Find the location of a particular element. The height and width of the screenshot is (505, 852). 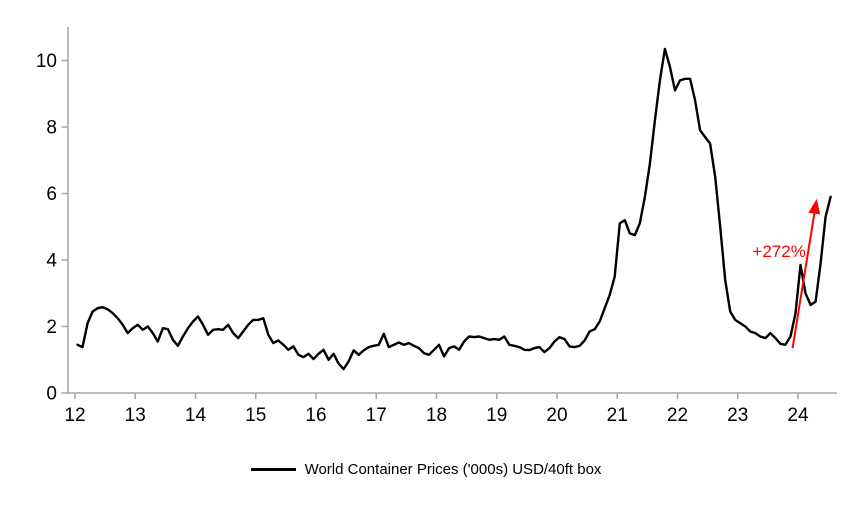

x-axis-tick-label: 13 is located at coordinates (135, 415).